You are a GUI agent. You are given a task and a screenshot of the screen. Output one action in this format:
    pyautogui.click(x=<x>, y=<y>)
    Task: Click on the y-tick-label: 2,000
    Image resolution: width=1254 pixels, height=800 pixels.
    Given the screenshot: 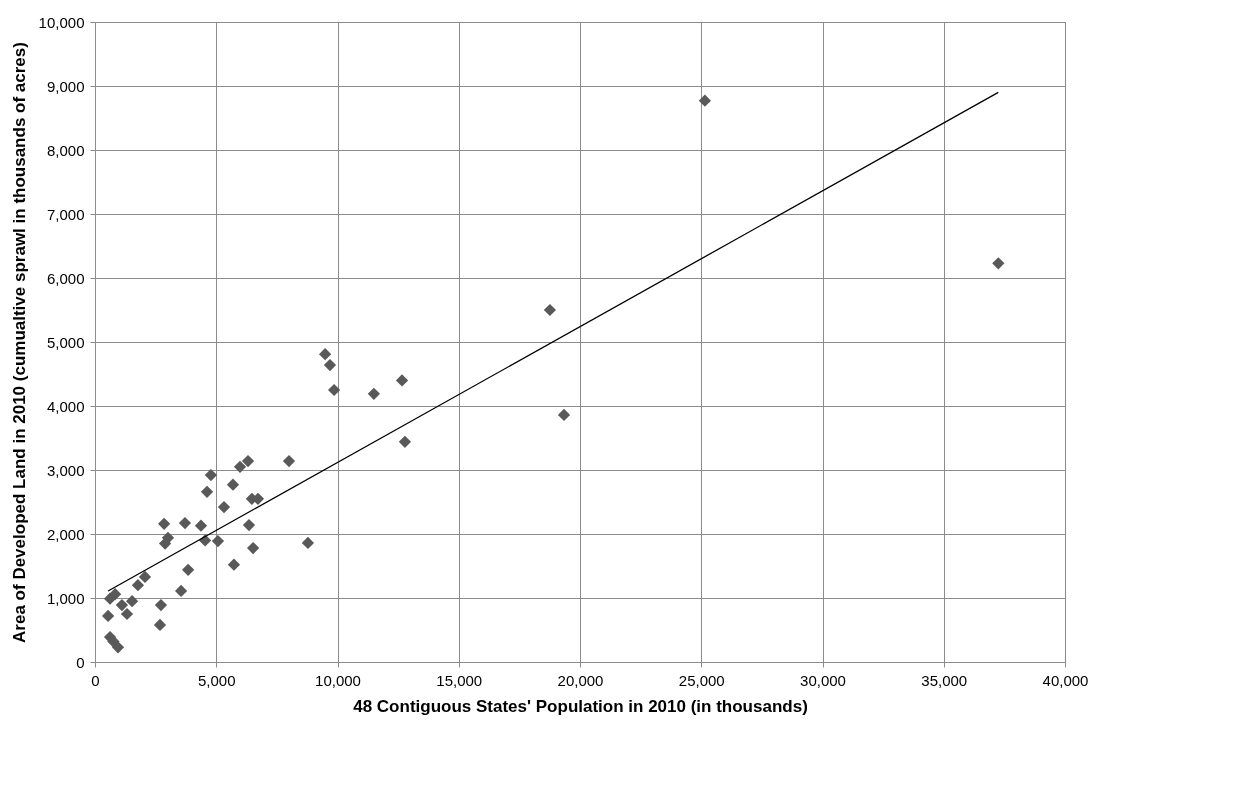 What is the action you would take?
    pyautogui.click(x=65, y=534)
    